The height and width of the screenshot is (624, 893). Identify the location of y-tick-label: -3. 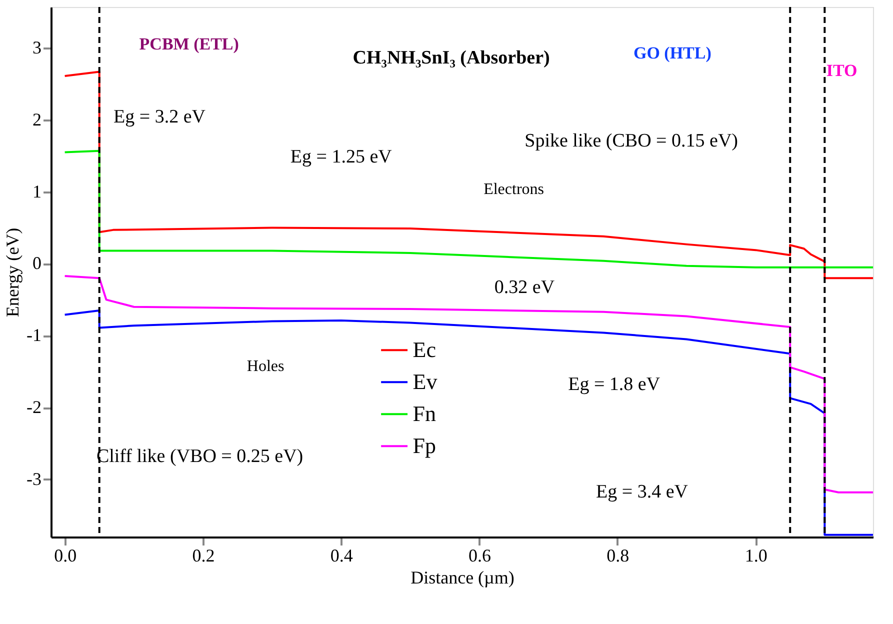
(34, 478).